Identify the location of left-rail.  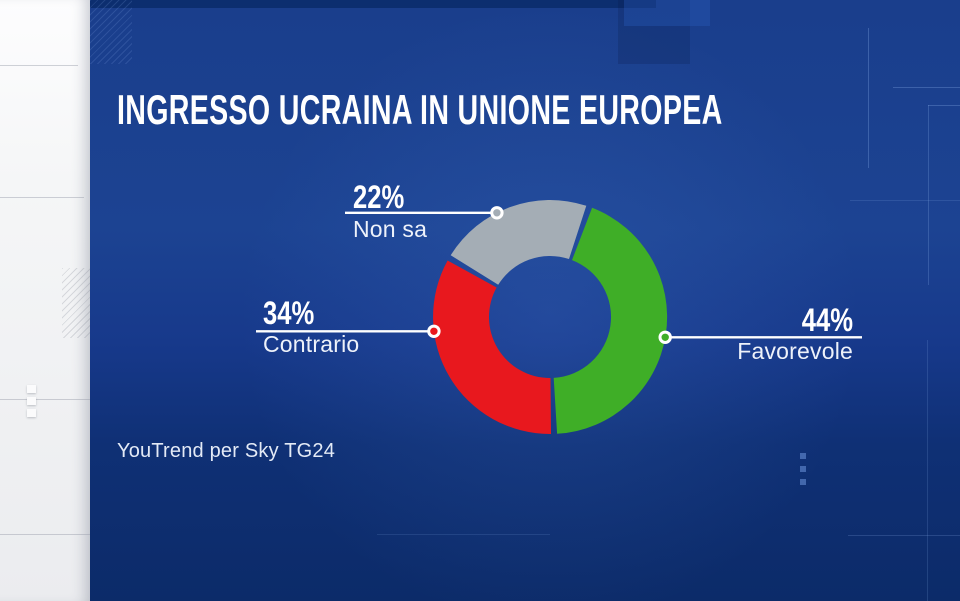
(45, 300).